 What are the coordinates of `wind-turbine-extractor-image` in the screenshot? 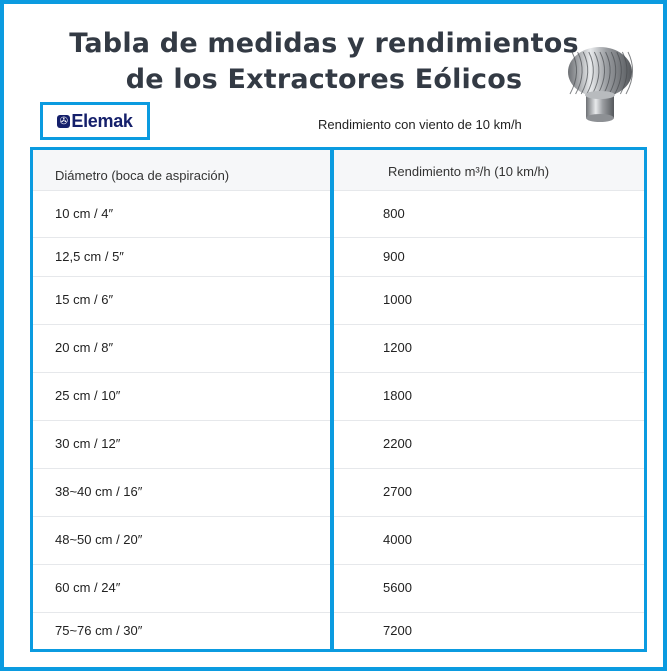 It's located at (600, 84).